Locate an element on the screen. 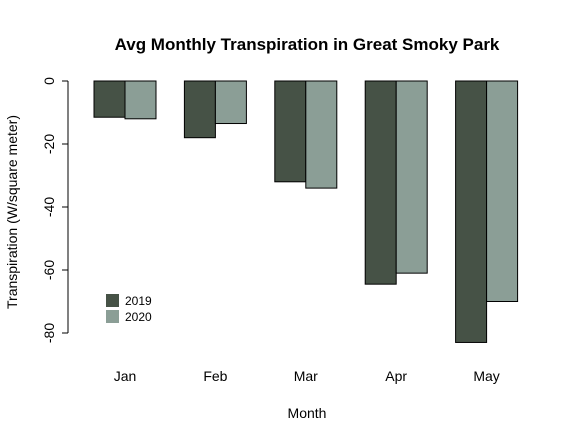 This screenshot has width=576, height=443. bar-mar-2019 is located at coordinates (290, 131).